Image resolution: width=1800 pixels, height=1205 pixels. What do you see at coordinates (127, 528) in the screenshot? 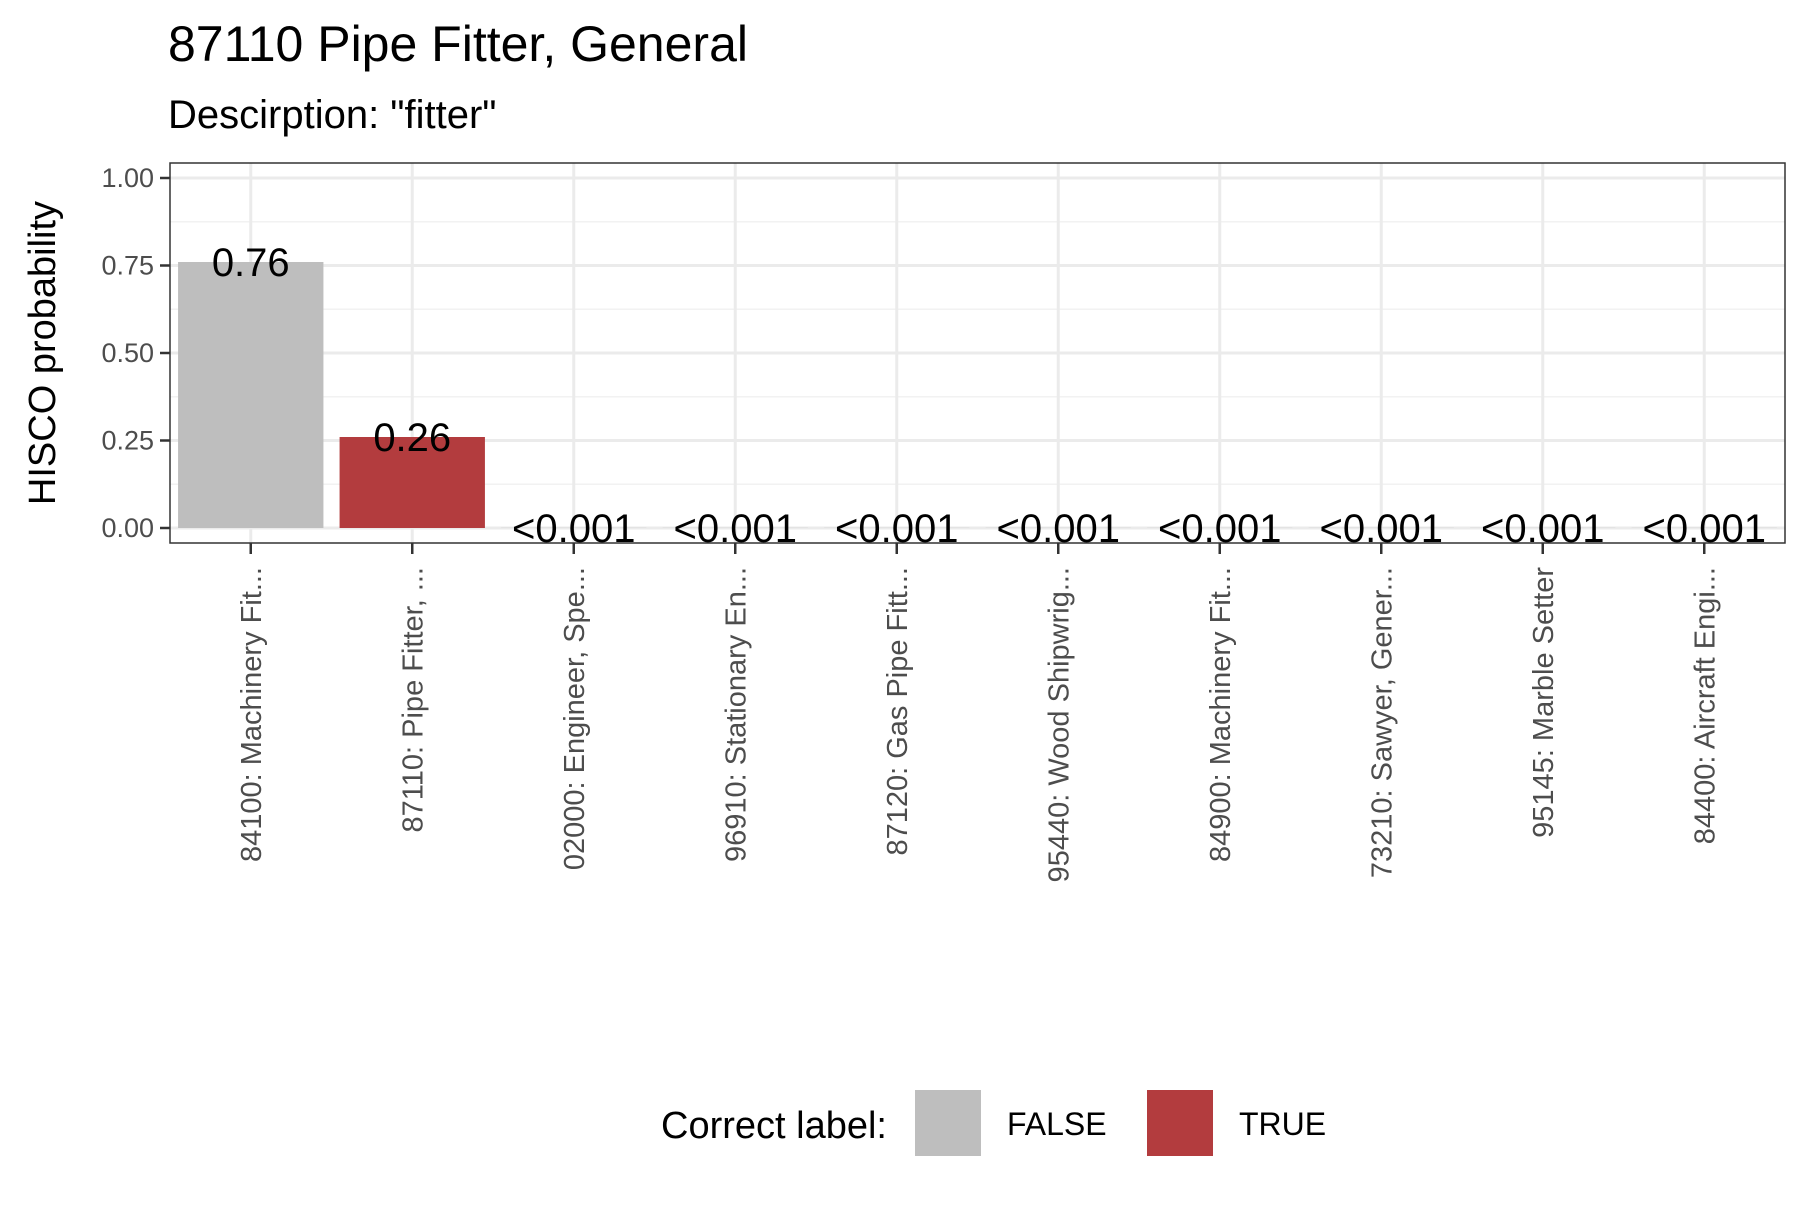
I see `y-tick-label: 0.00` at bounding box center [127, 528].